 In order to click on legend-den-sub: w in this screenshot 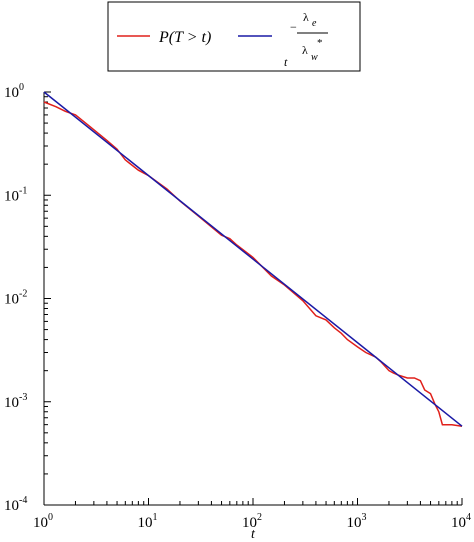, I will do `click(314, 57)`.